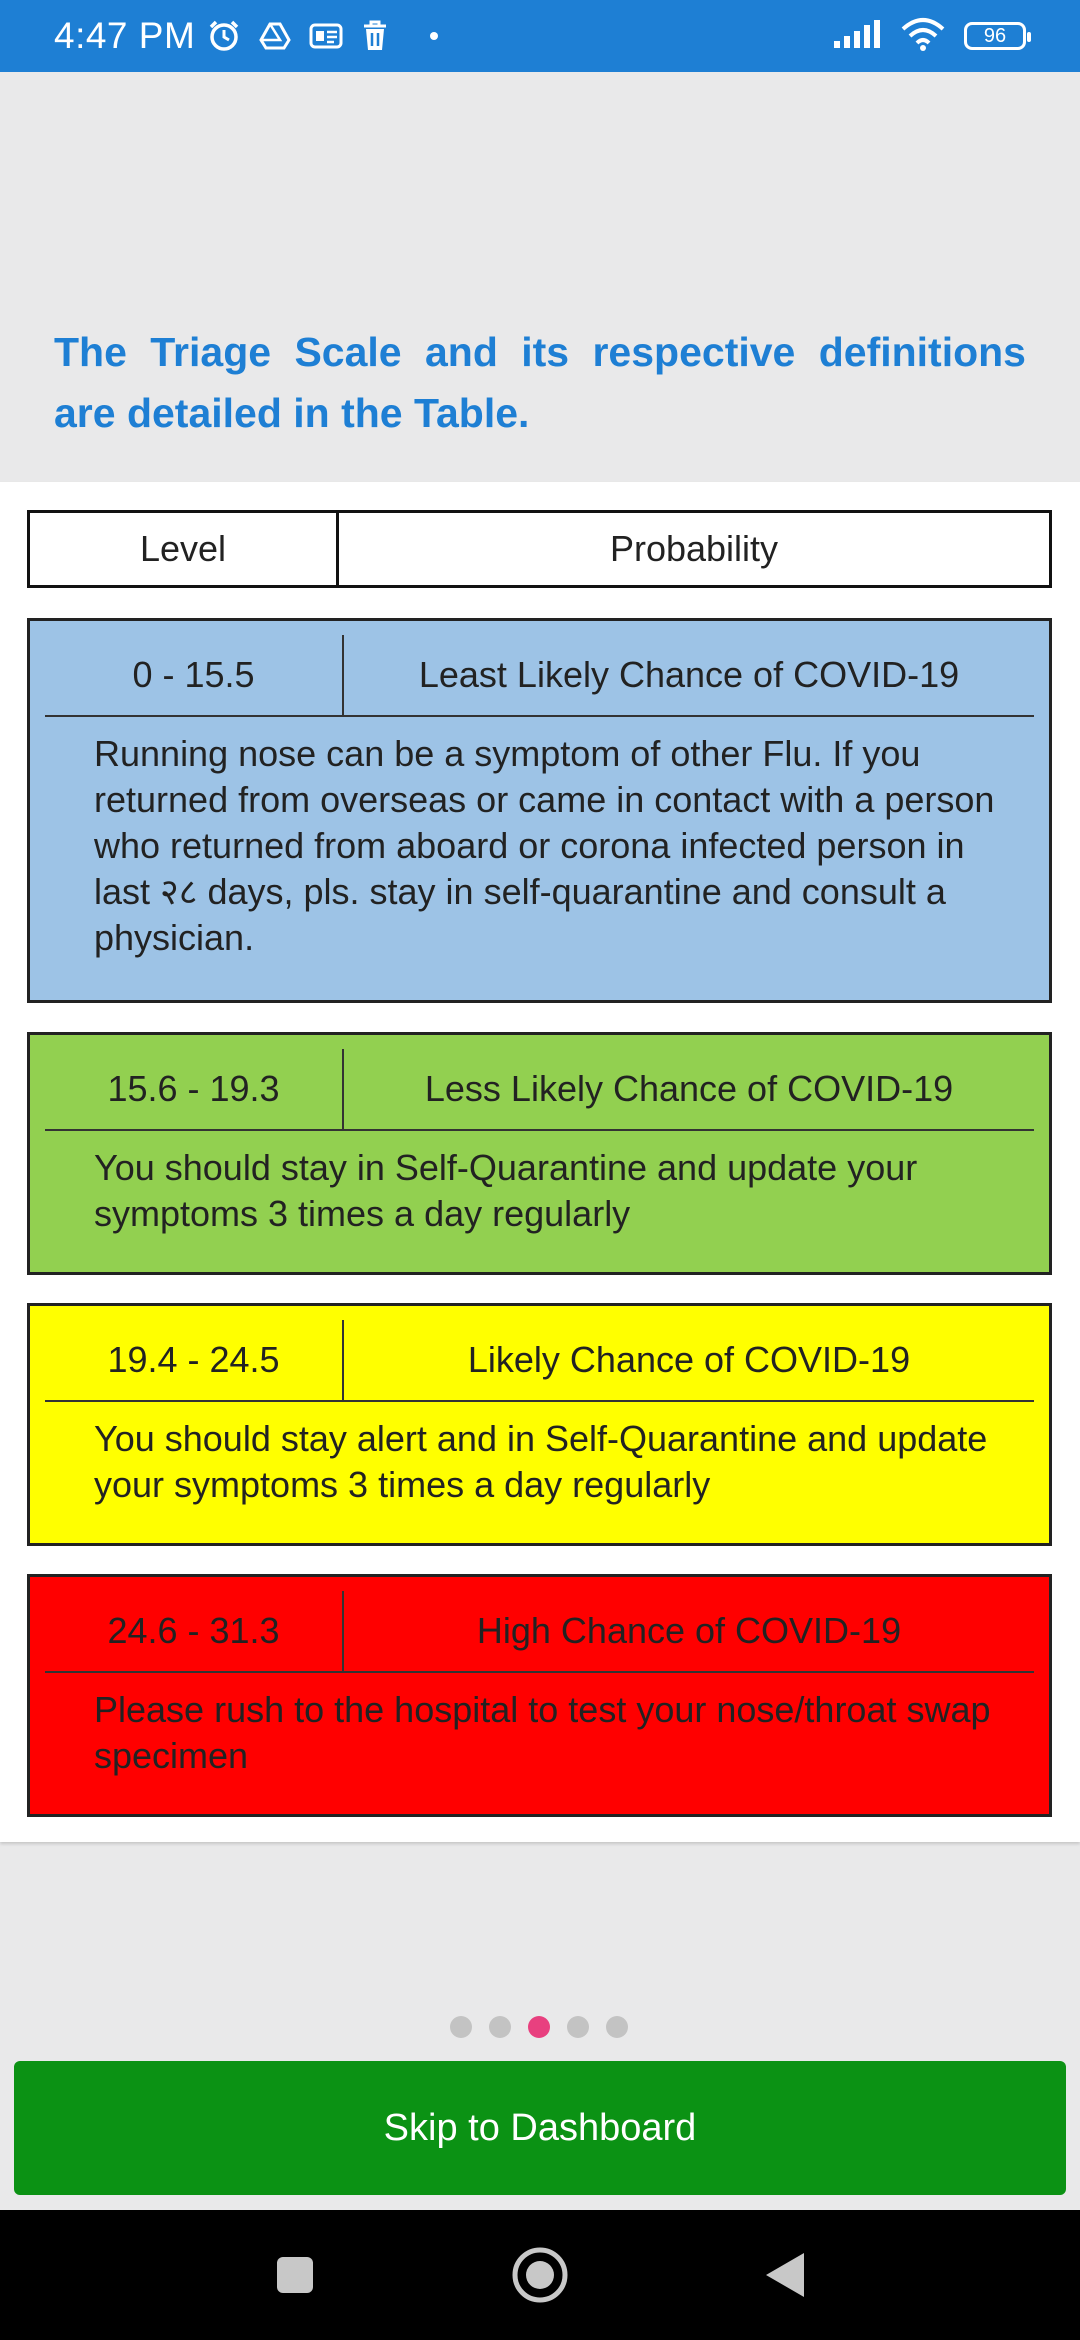 Image resolution: width=1080 pixels, height=2340 pixels. I want to click on back-triangle-icon, so click(785, 2275).